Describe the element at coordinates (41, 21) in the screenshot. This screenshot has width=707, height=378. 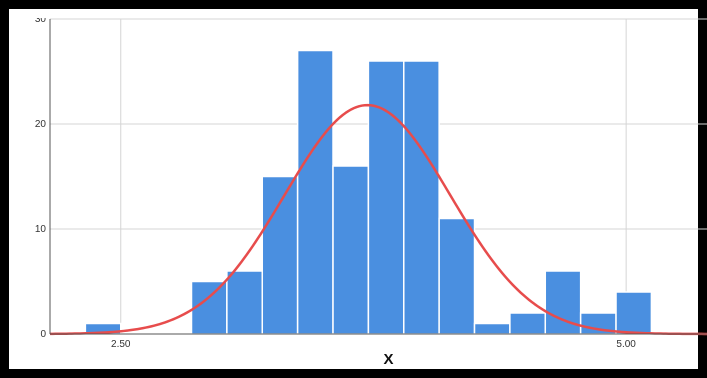
I see `y-tick-label: 30` at that location.